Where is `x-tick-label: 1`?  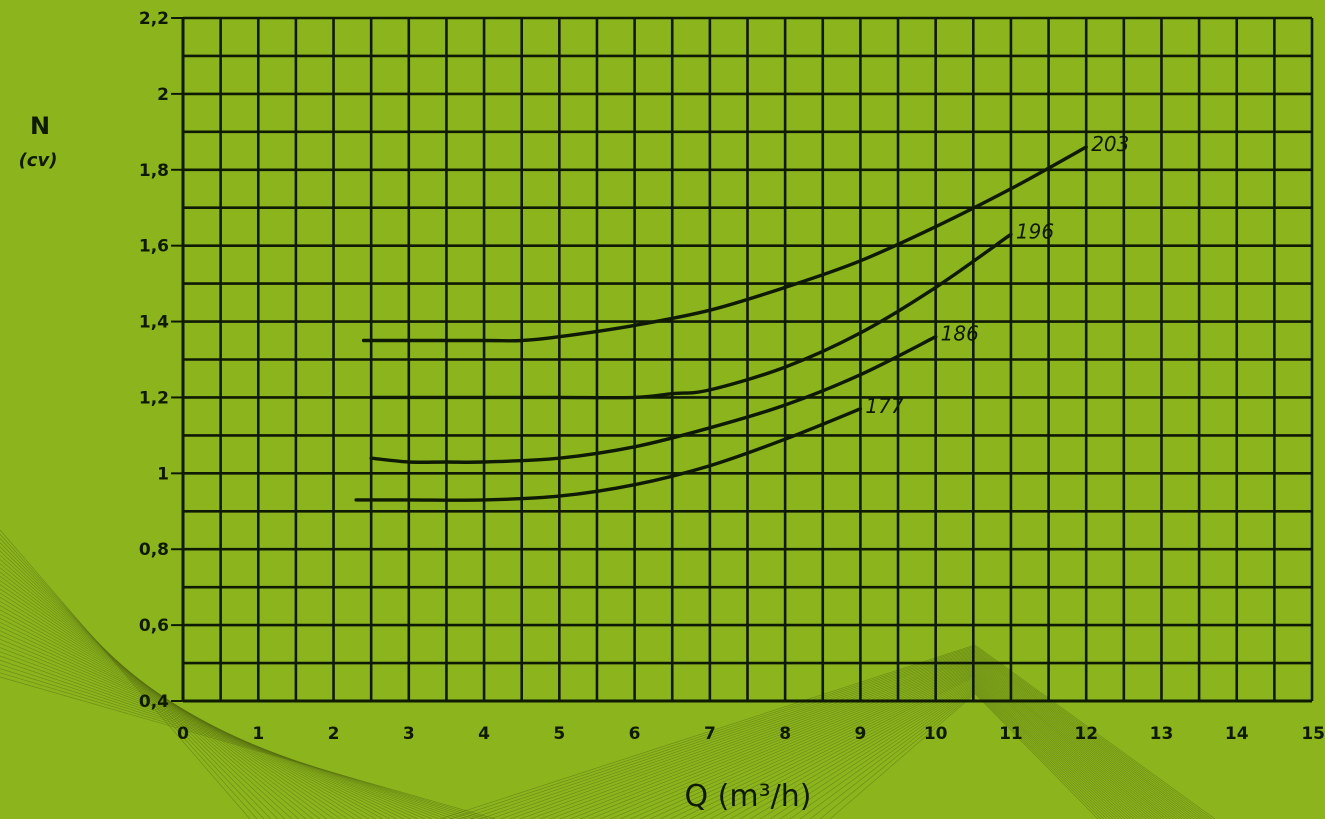 x-tick-label: 1 is located at coordinates (258, 734).